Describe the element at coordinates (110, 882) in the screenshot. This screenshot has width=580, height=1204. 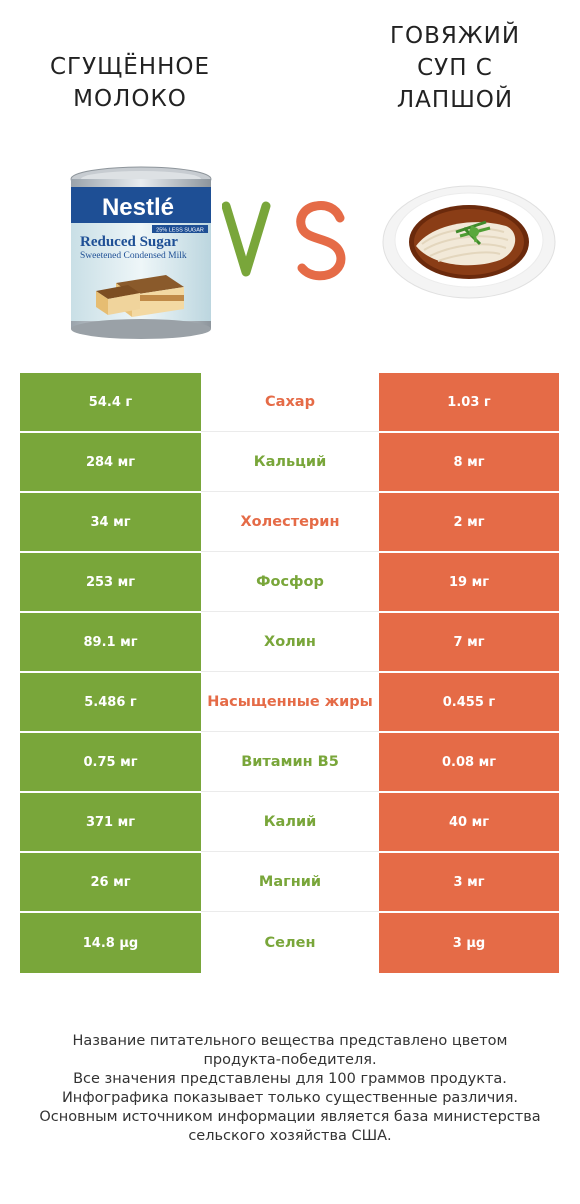
I see `left-value-cell: 26 мг` at that location.